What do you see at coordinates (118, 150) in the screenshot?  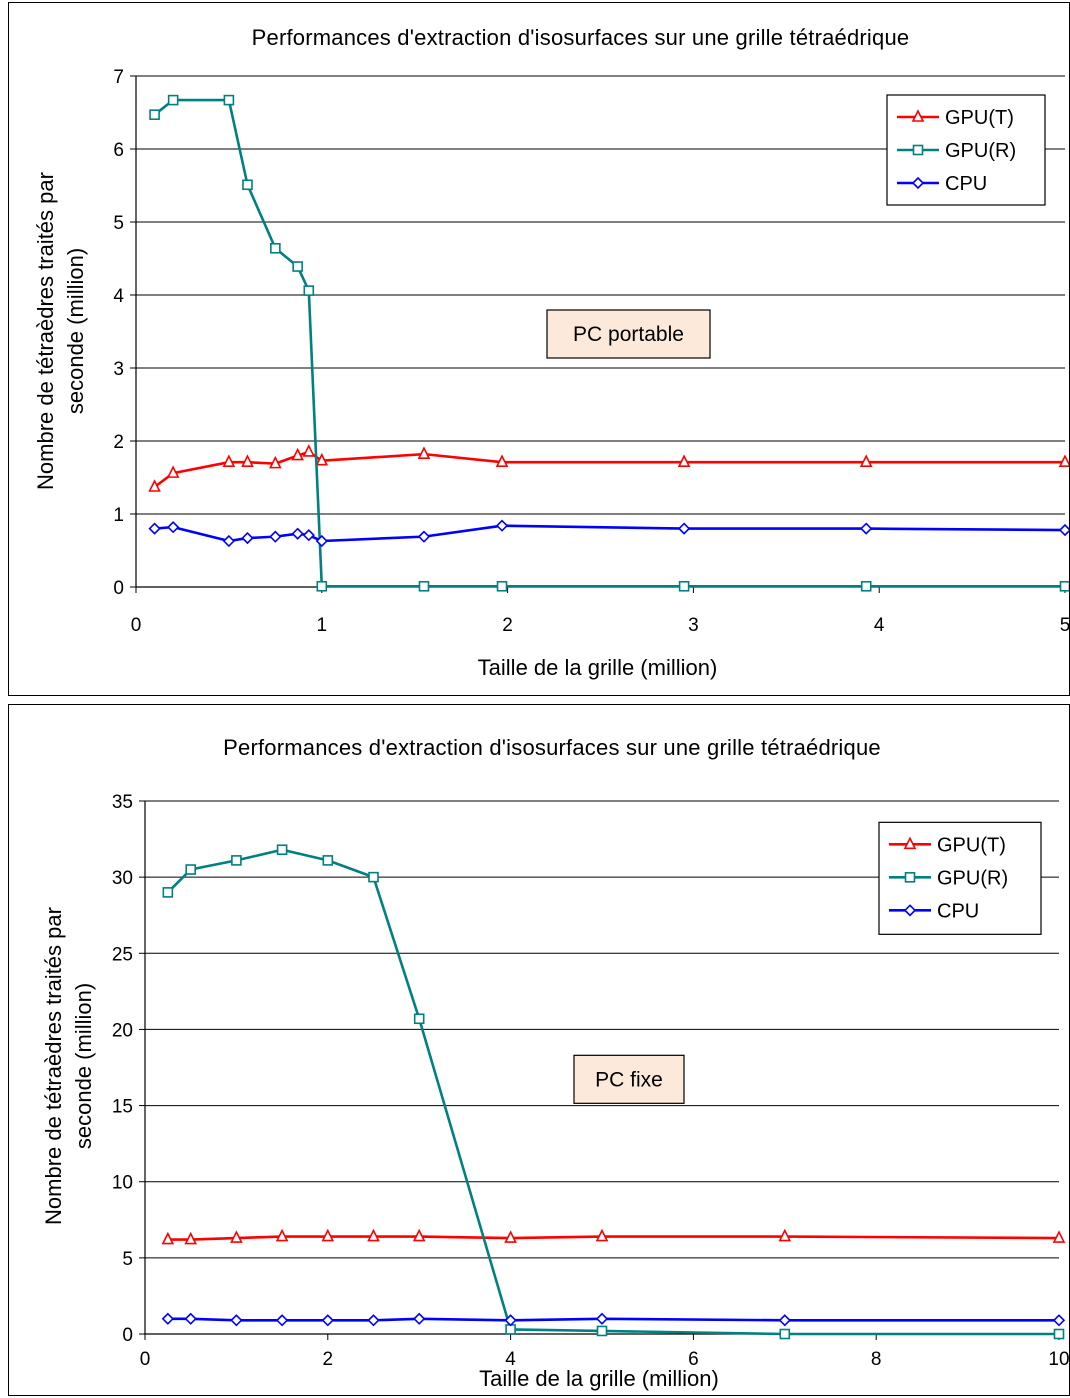 I see `y-tick-label-portable: 6` at bounding box center [118, 150].